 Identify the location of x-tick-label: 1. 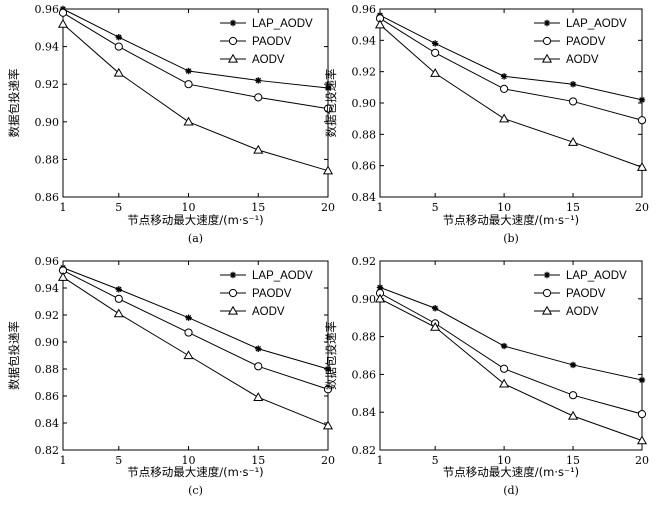
(380, 207).